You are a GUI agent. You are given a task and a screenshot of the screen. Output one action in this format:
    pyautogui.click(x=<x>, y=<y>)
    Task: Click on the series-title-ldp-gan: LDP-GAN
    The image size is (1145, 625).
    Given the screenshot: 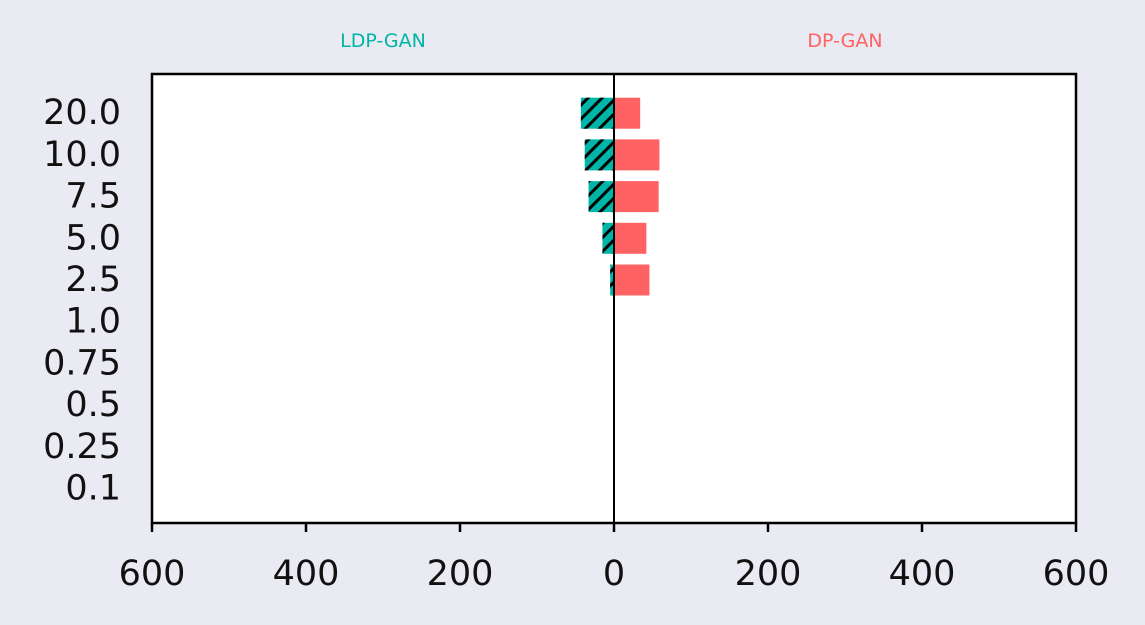 What is the action you would take?
    pyautogui.click(x=383, y=41)
    